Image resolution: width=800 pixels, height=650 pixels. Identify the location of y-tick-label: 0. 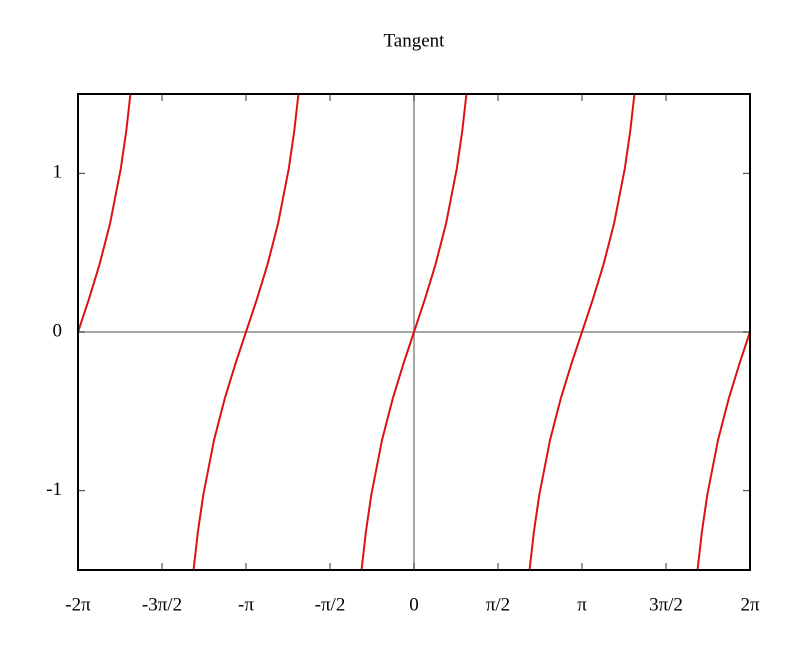
(58, 330).